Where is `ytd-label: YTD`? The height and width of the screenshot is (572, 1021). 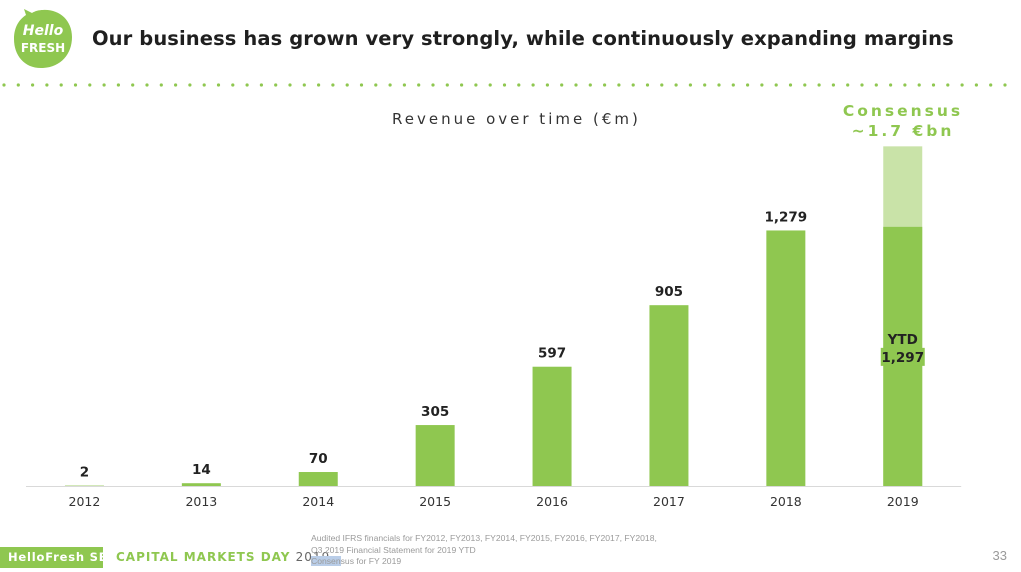 ytd-label: YTD is located at coordinates (902, 340).